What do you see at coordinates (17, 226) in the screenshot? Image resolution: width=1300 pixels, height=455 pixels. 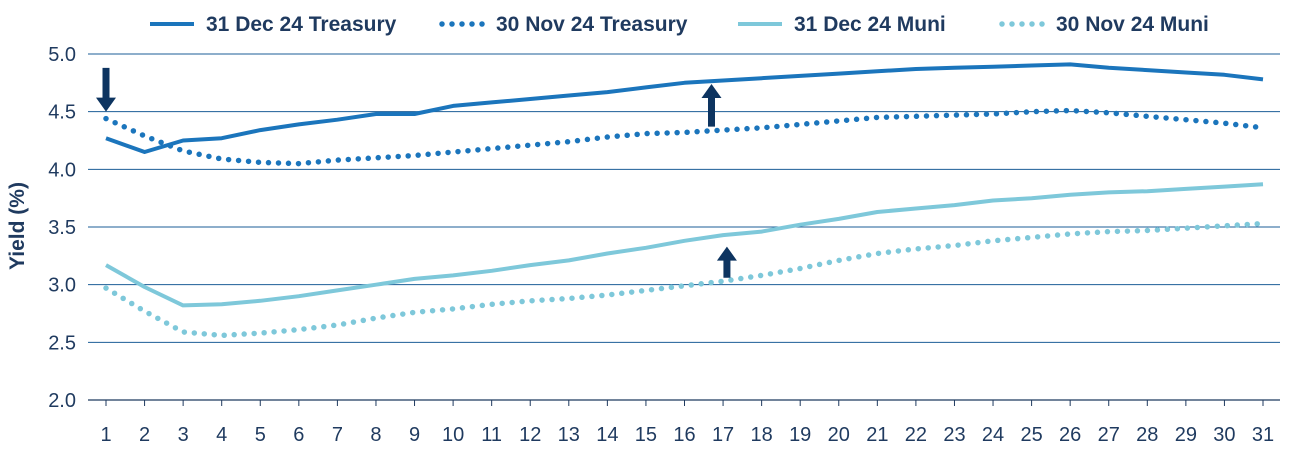 I see `y-axis-title: Yield (%)` at bounding box center [17, 226].